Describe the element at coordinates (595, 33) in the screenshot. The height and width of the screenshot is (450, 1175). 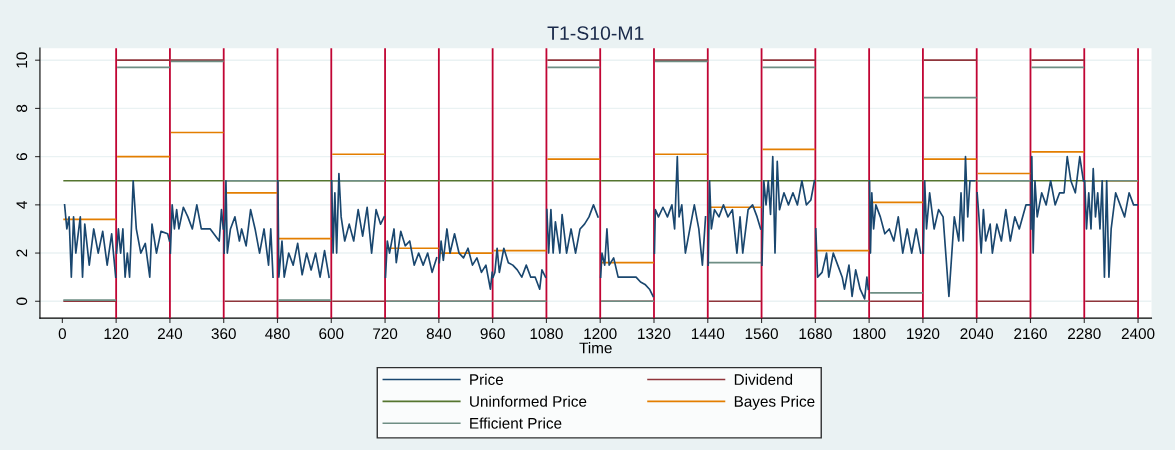
I see `chart-title: T1-S10-M1` at that location.